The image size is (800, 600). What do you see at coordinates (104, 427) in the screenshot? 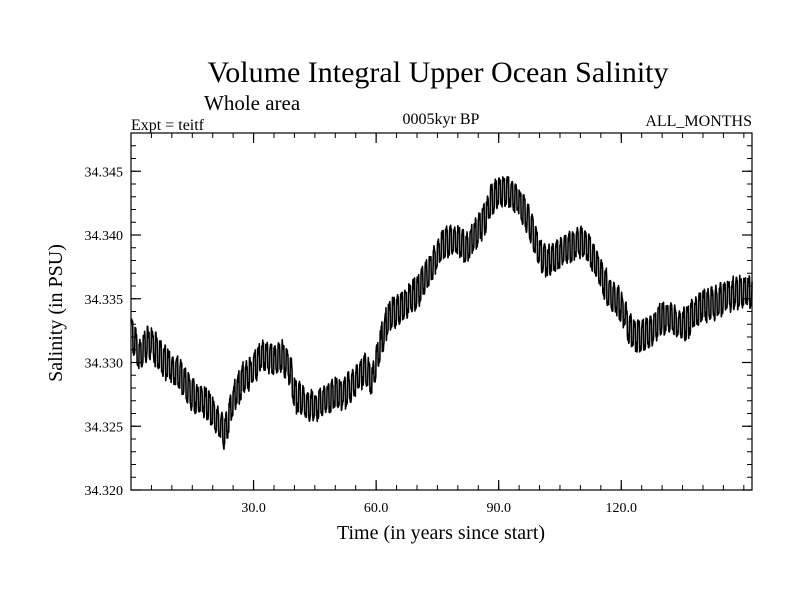
I see `y-tick-label: 34.325` at bounding box center [104, 427].